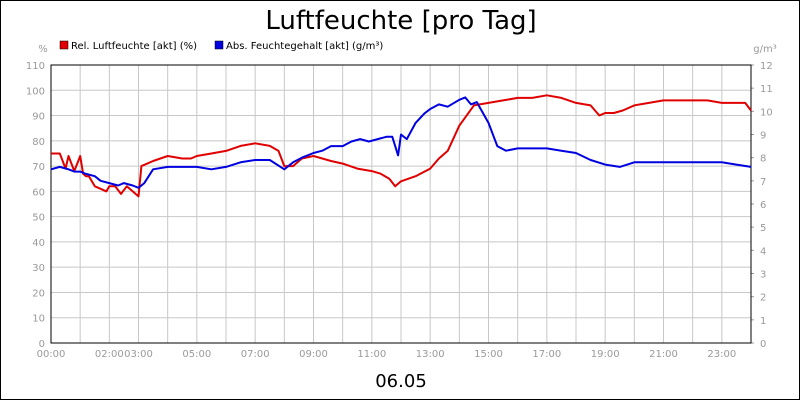 This screenshot has width=800, height=401. What do you see at coordinates (763, 228) in the screenshot?
I see `right-tick-label: 5` at bounding box center [763, 228].